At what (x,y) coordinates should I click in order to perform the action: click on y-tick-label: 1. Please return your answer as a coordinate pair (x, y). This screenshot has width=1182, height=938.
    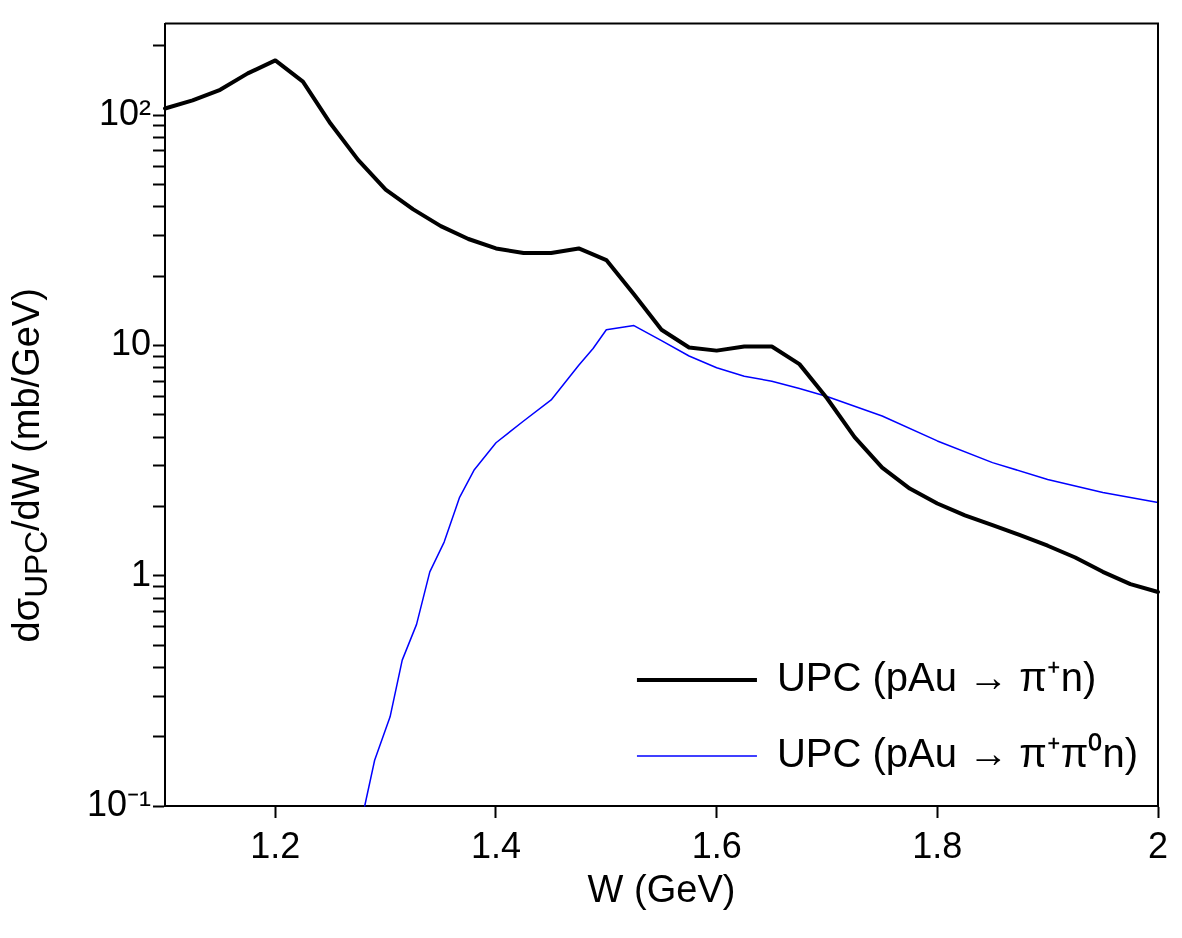
    Looking at the image, I should click on (140, 573).